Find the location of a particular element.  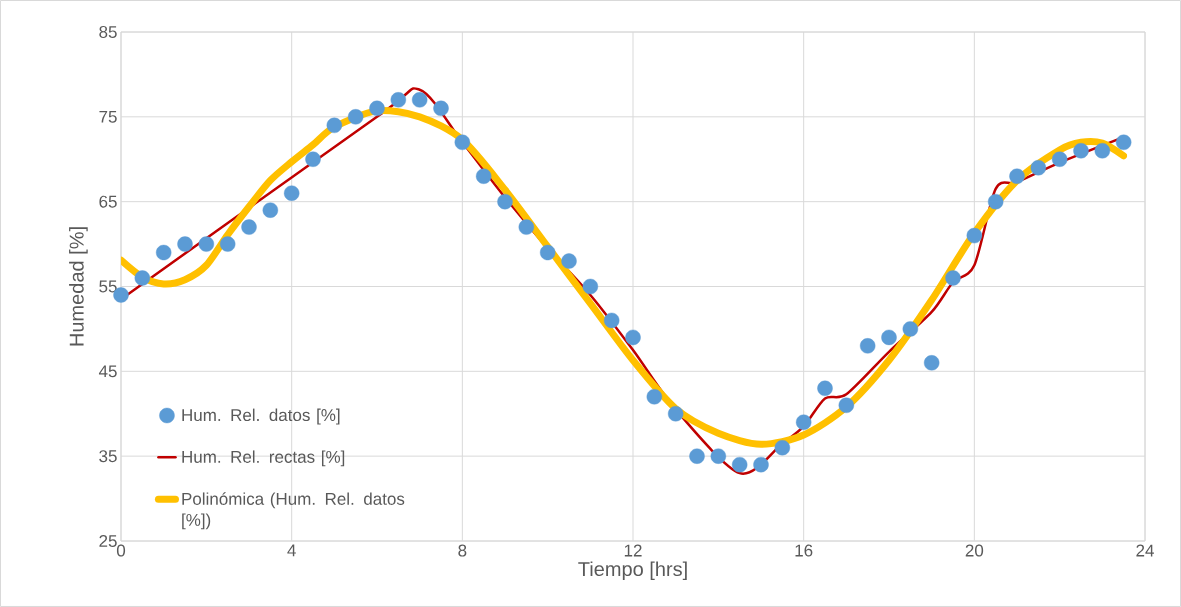

y-tick-label: 75 is located at coordinates (108, 116).